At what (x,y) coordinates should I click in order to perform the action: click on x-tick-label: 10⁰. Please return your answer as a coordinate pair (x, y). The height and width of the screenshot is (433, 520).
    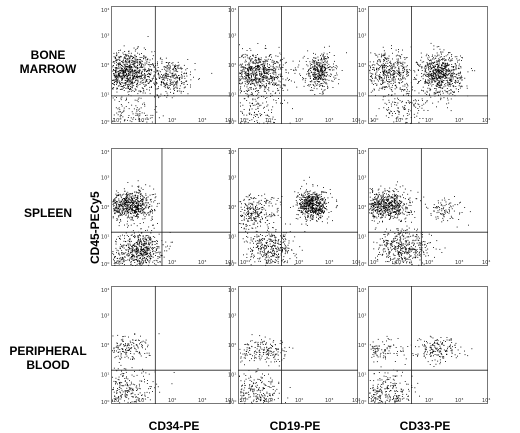
    Looking at the image, I should click on (244, 121).